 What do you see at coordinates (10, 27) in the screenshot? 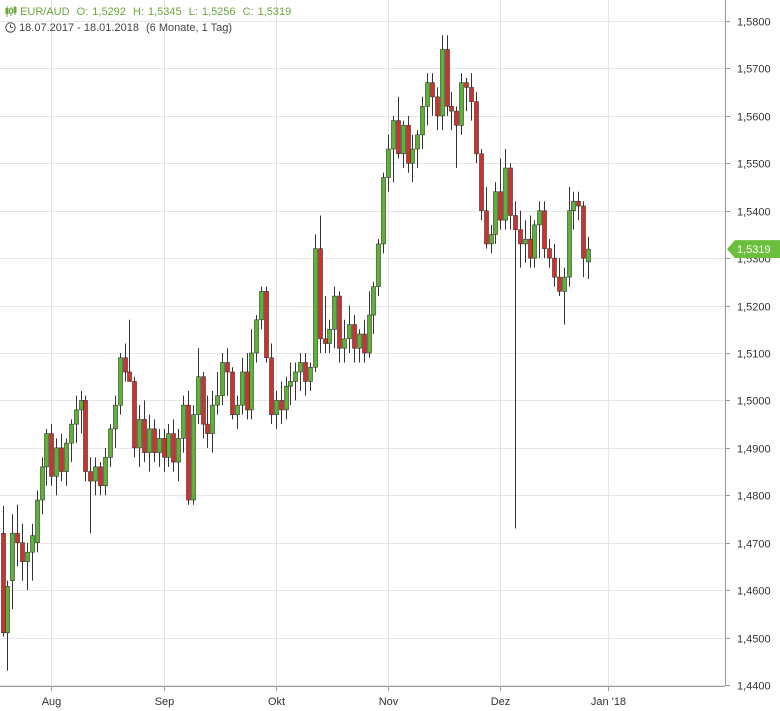
I see `clock-icon` at bounding box center [10, 27].